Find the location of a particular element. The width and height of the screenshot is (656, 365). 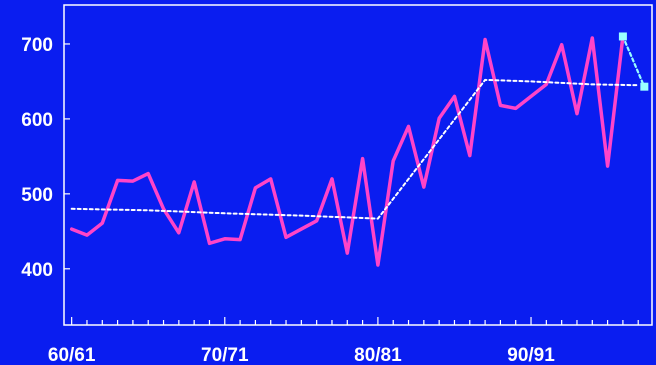

x-tick-label: 70/71 is located at coordinates (225, 355).